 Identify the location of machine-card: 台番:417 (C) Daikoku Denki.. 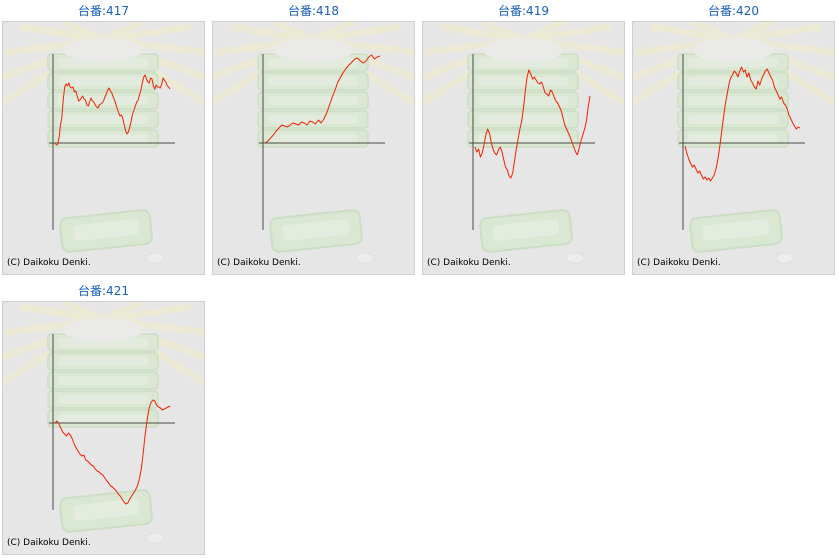
(103, 140).